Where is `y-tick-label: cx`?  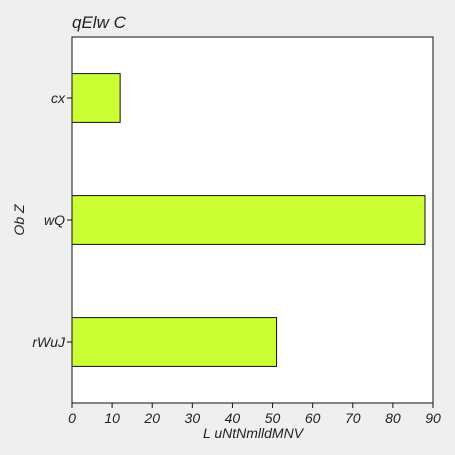
y-tick-label: cx is located at coordinates (58, 98).